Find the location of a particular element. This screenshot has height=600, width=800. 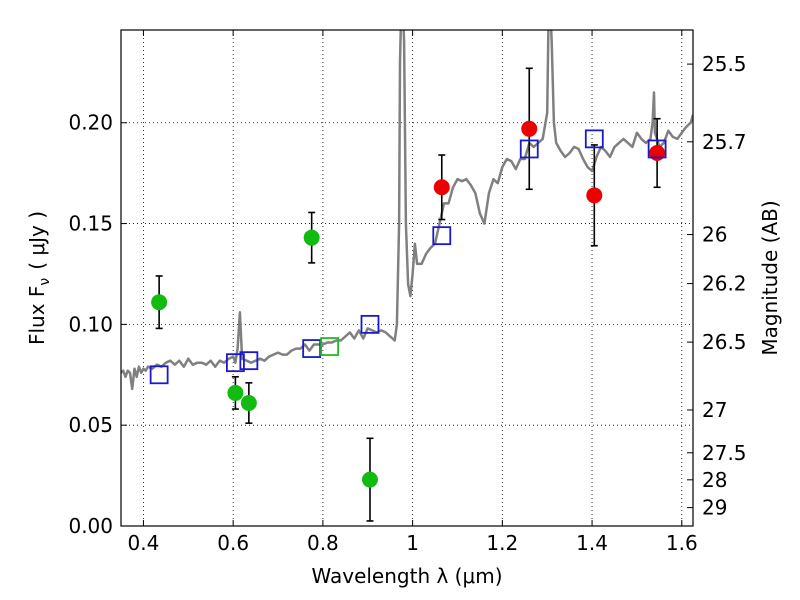

mag-tick-label: 25.5 is located at coordinates (724, 64).